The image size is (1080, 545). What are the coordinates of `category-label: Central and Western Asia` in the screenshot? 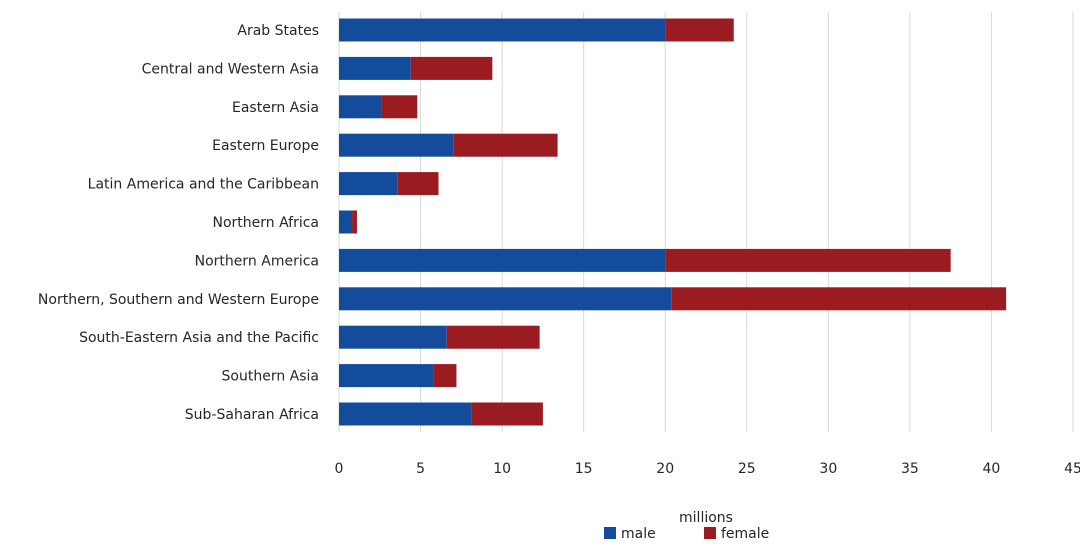 It's located at (230, 69).